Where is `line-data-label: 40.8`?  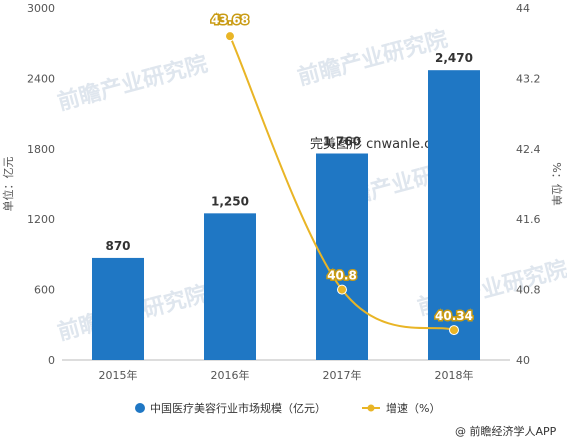 line-data-label: 40.8 is located at coordinates (342, 276).